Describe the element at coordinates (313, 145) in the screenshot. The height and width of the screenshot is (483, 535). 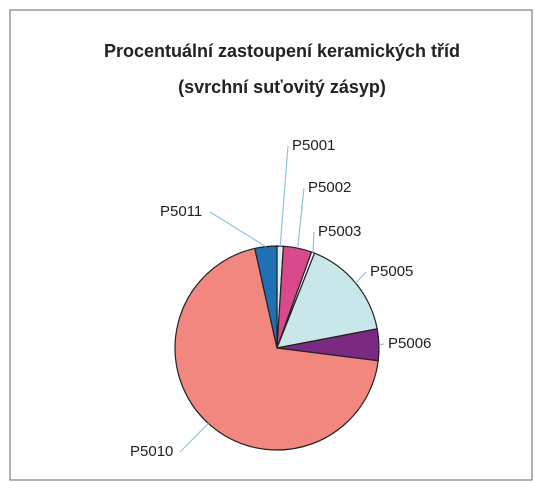
I see `slice-label: P5001` at that location.